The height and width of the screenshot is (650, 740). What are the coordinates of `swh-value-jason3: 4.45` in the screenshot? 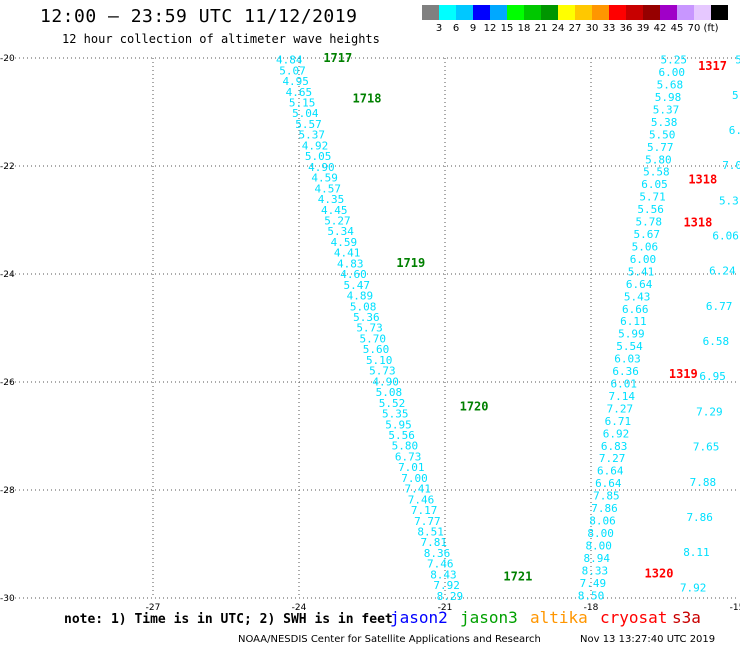 It's located at (334, 210).